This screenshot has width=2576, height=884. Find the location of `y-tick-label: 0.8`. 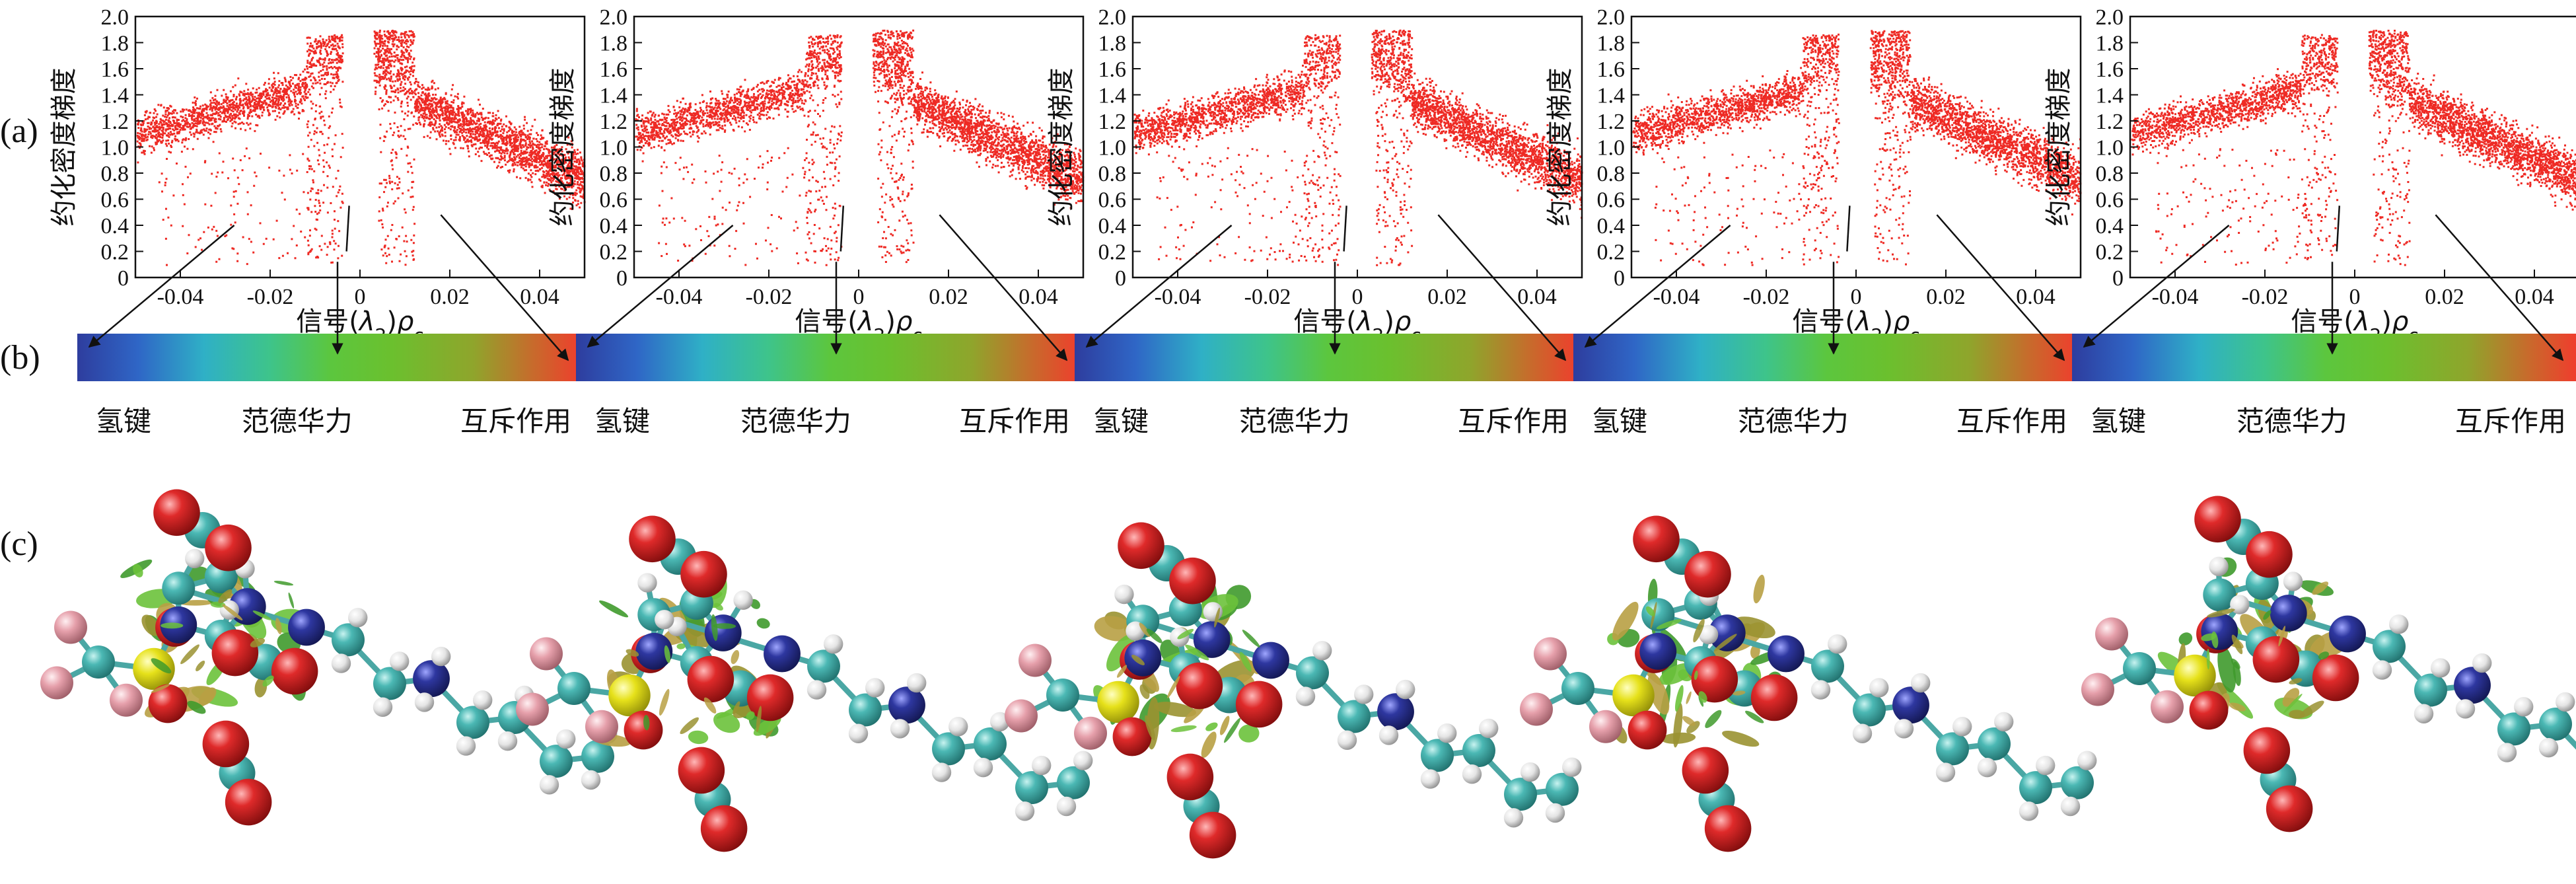

y-tick-label: 0.8 is located at coordinates (115, 174).